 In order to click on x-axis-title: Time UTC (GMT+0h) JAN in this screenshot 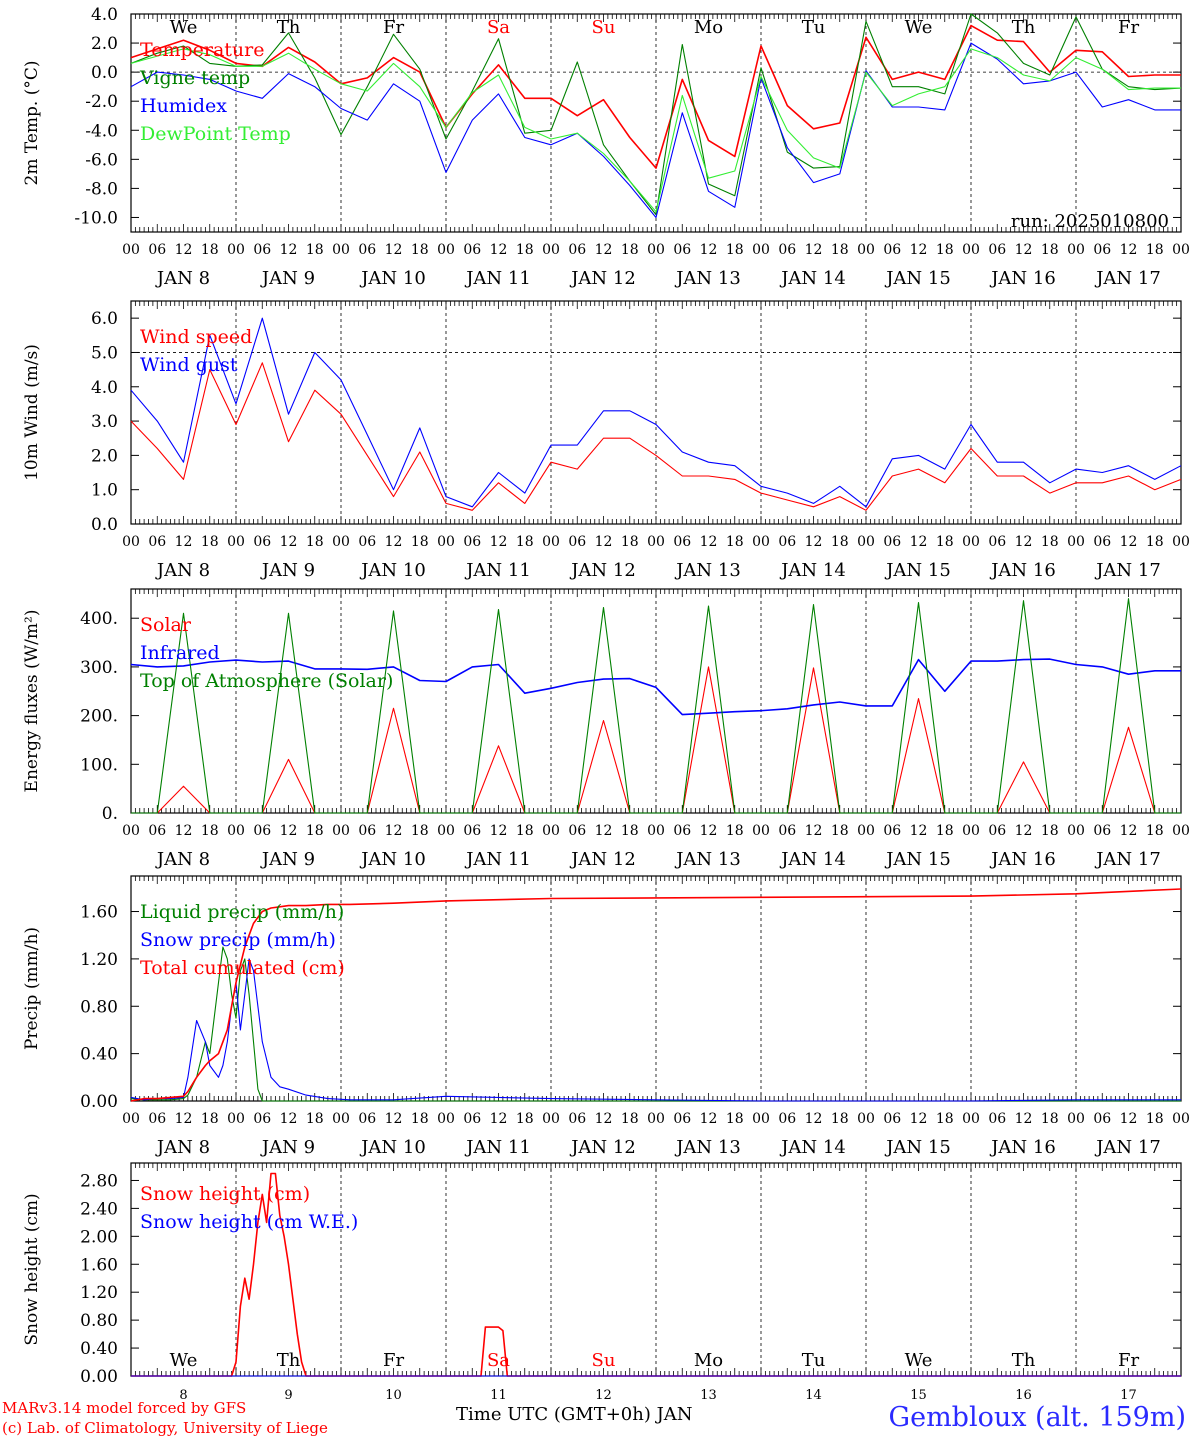, I will do `click(574, 1414)`.